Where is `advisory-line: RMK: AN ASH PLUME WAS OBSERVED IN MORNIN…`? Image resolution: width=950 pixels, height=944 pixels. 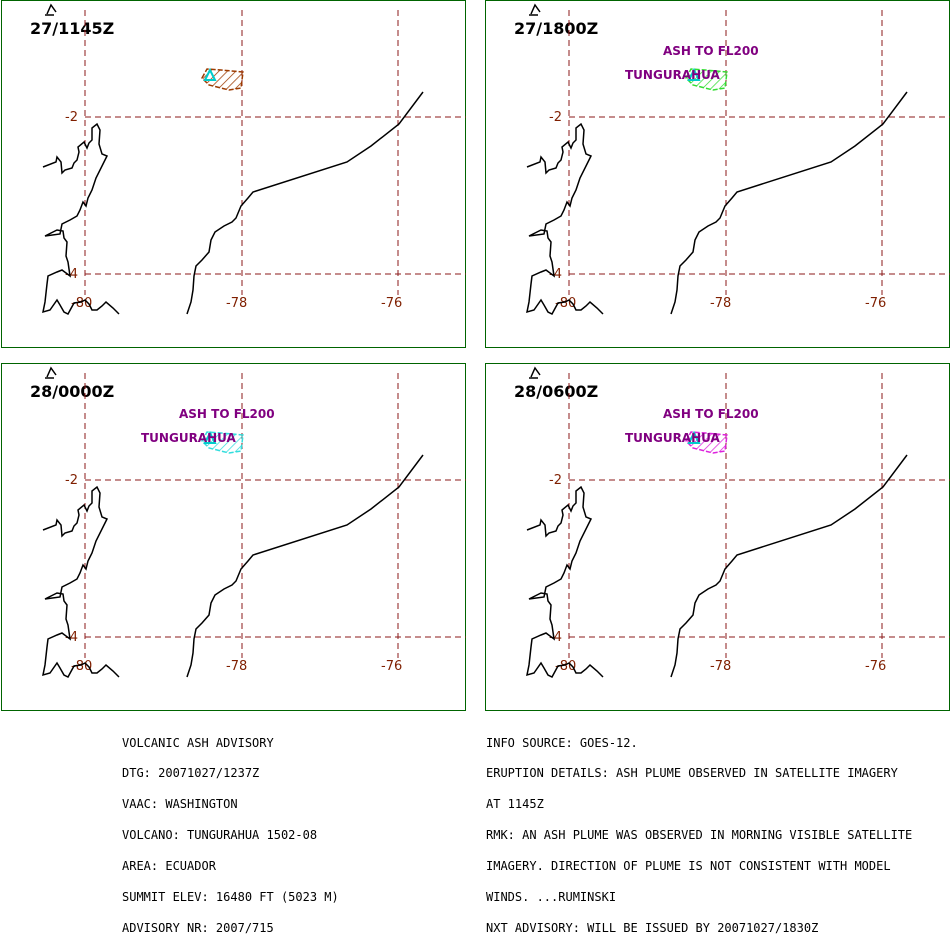
advisory-line: RMK: AN ASH PLUME WAS OBSERVED IN MORNIN… is located at coordinates (699, 835).